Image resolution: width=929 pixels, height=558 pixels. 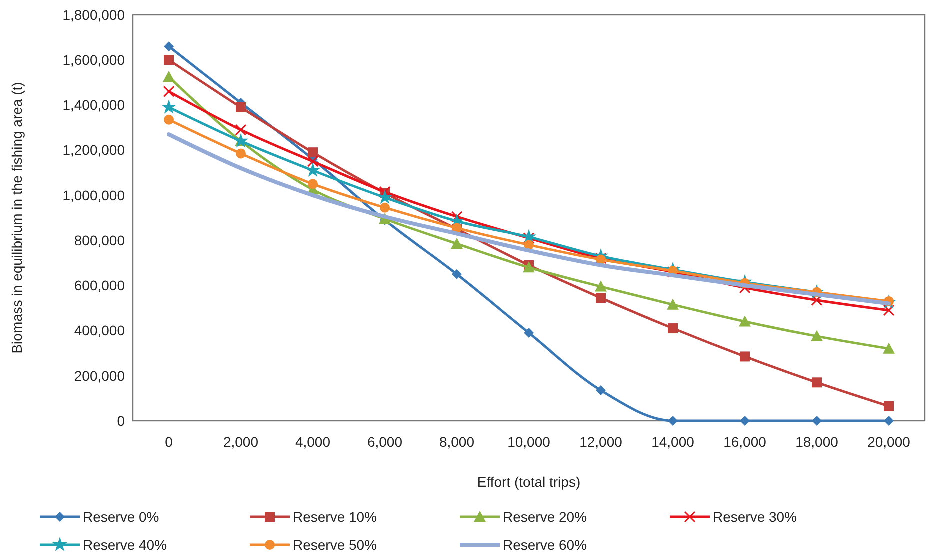 What do you see at coordinates (601, 442) in the screenshot?
I see `x-tick-label: 12,000` at bounding box center [601, 442].